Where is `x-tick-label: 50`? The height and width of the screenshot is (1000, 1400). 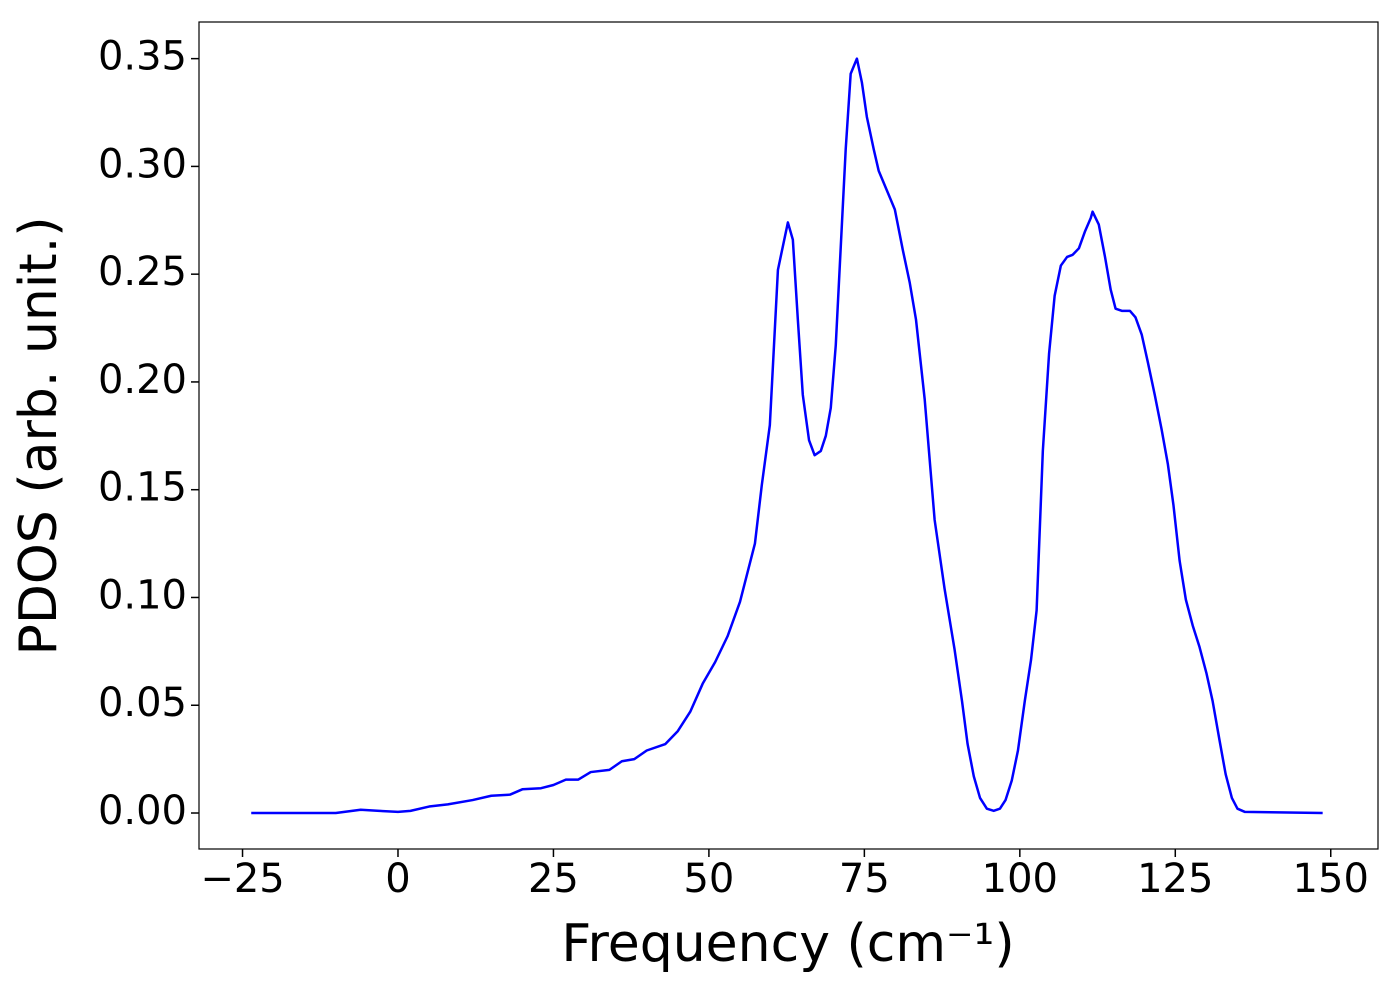 x-tick-label: 50 is located at coordinates (708, 879).